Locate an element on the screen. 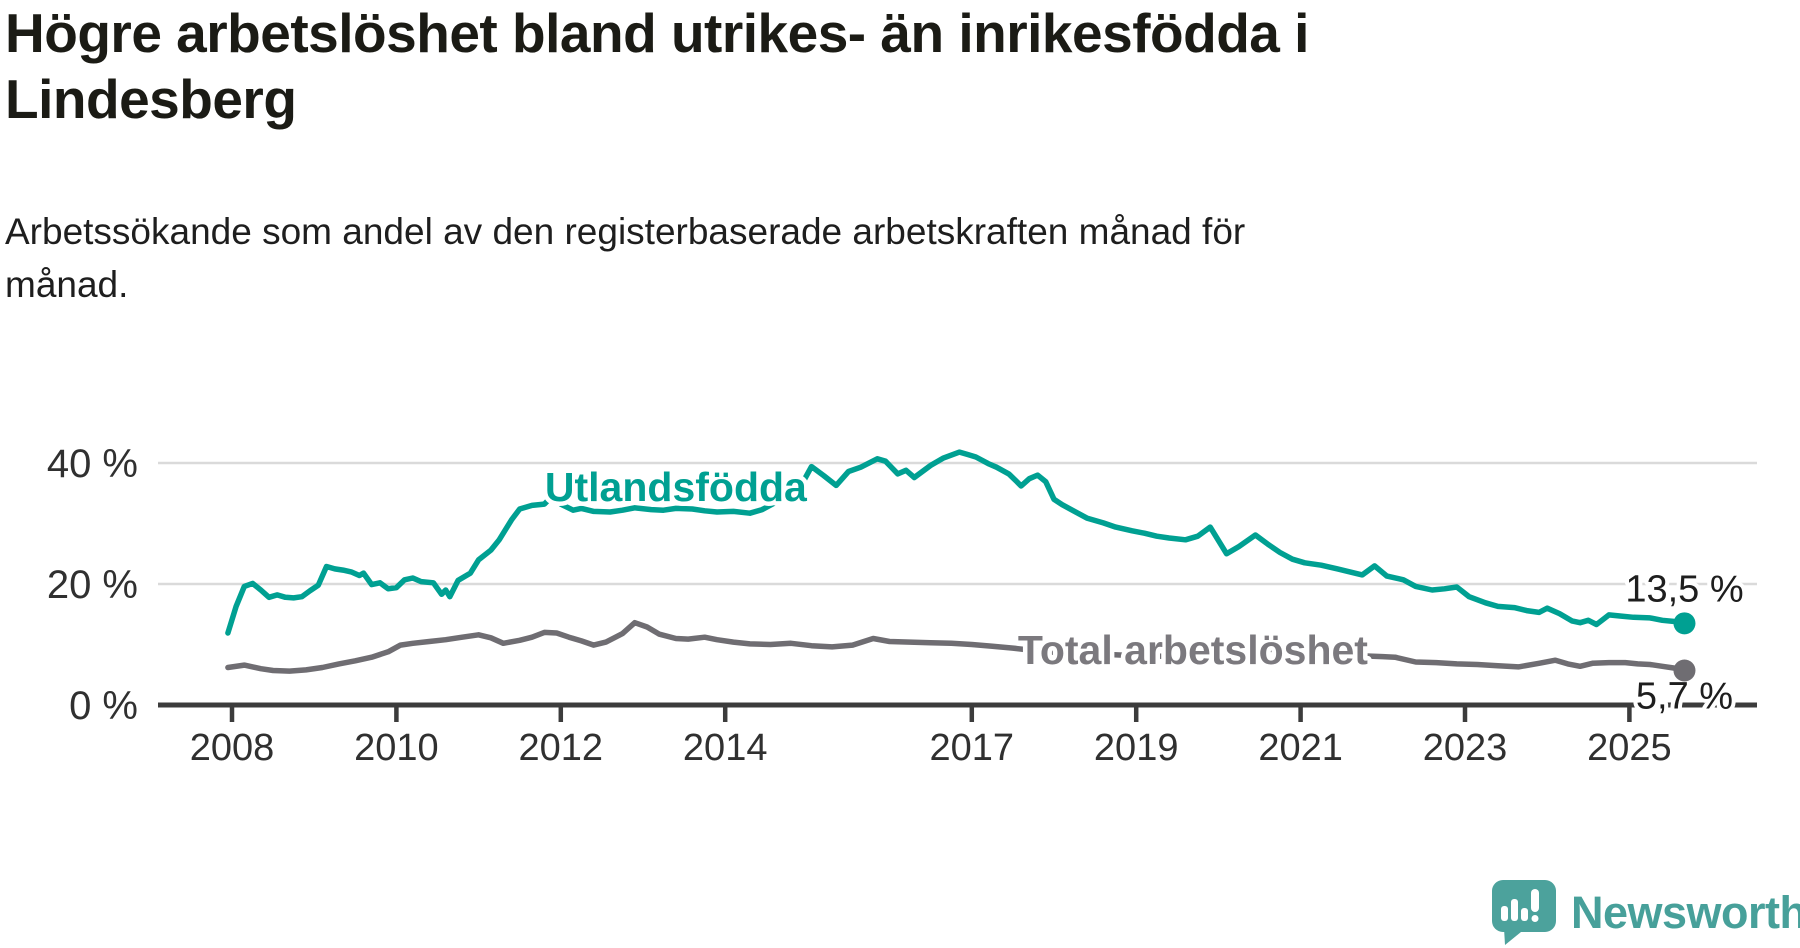 Image resolution: width=1800 pixels, height=948 pixels. x-tick-label-2014: 2014 is located at coordinates (725, 748).